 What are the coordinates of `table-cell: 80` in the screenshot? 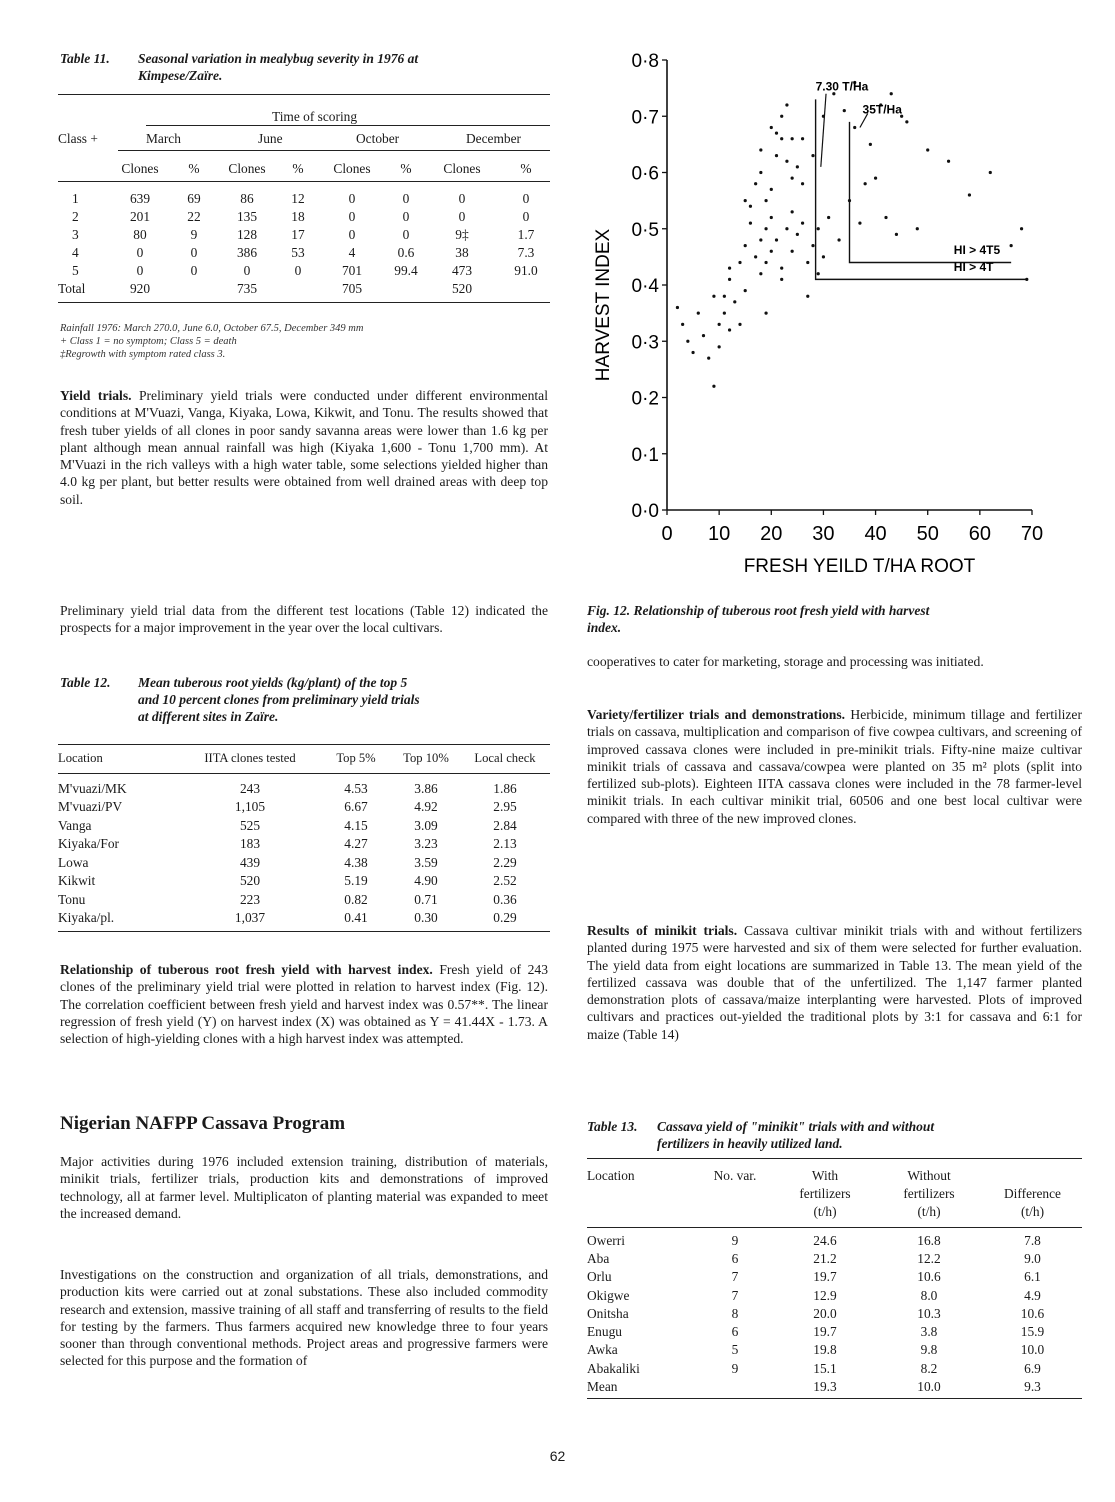 It's located at (140, 234).